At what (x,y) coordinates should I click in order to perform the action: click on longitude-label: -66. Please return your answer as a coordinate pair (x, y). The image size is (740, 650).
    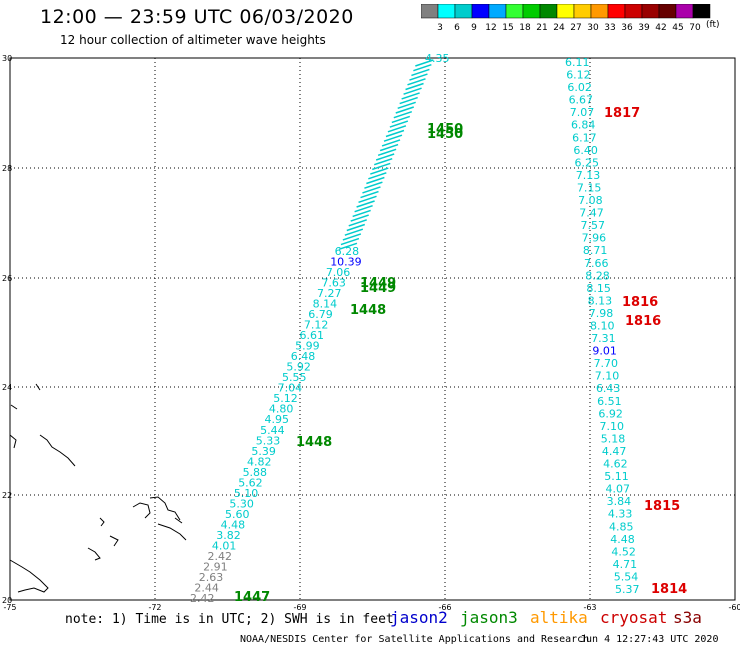
    Looking at the image, I should click on (444, 607).